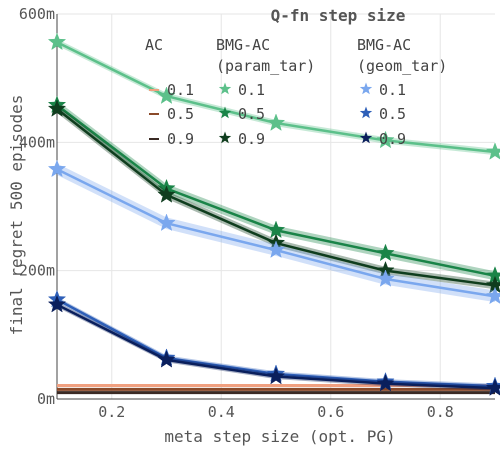 The width and height of the screenshot is (500, 450). What do you see at coordinates (276, 393) in the screenshot?
I see `series-ac-0.9` at bounding box center [276, 393].